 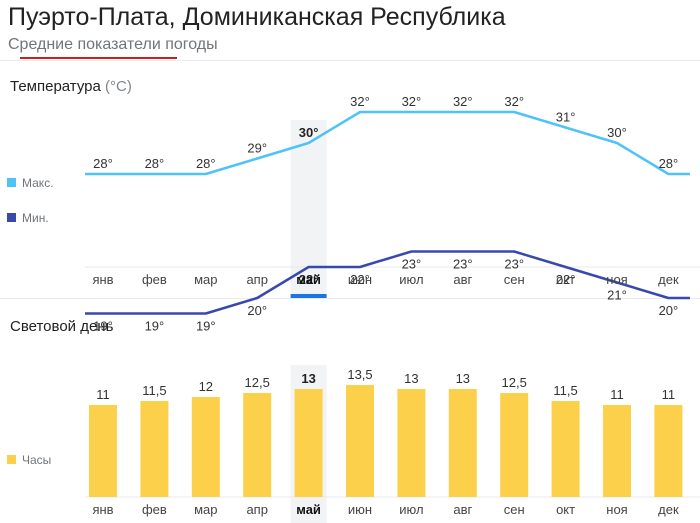 I want to click on selected-month-indicator, so click(x=308, y=296).